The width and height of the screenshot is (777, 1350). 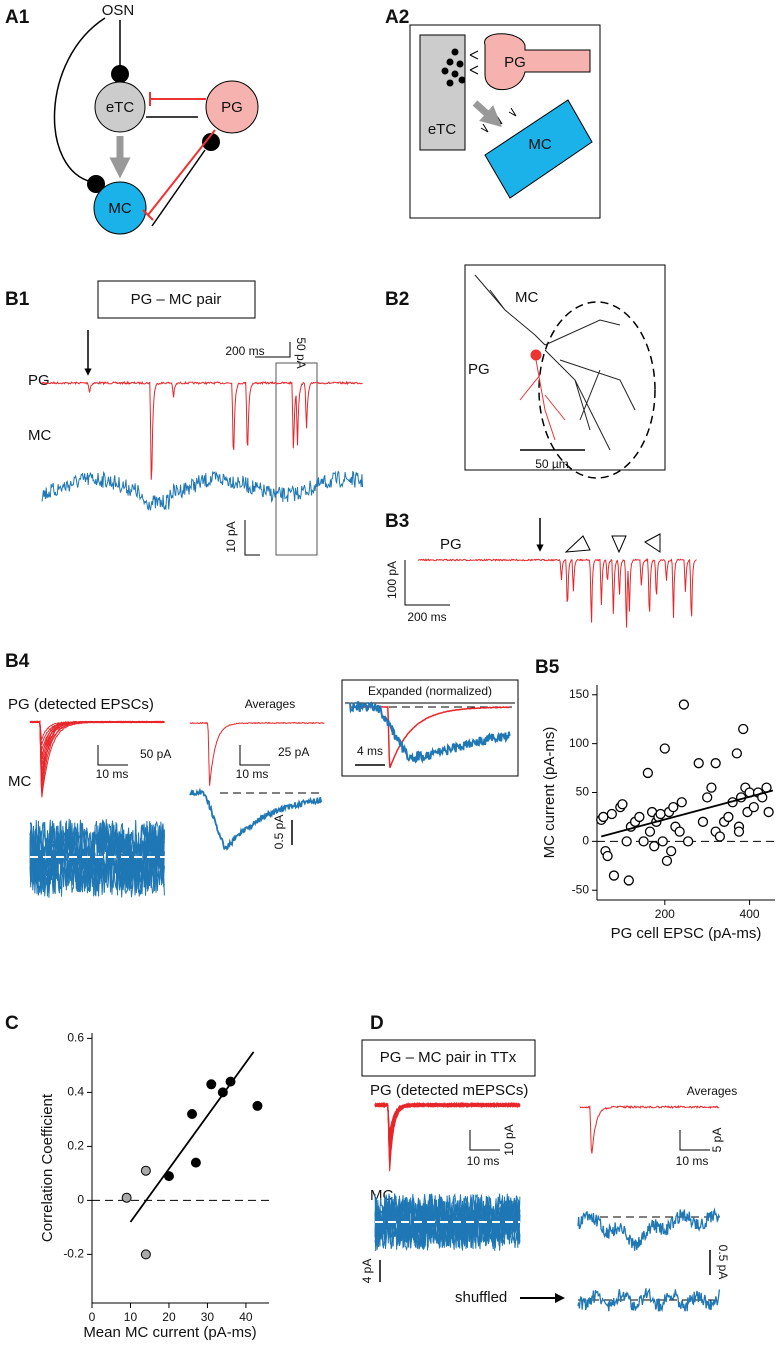 I want to click on highlight-box, so click(x=296, y=459).